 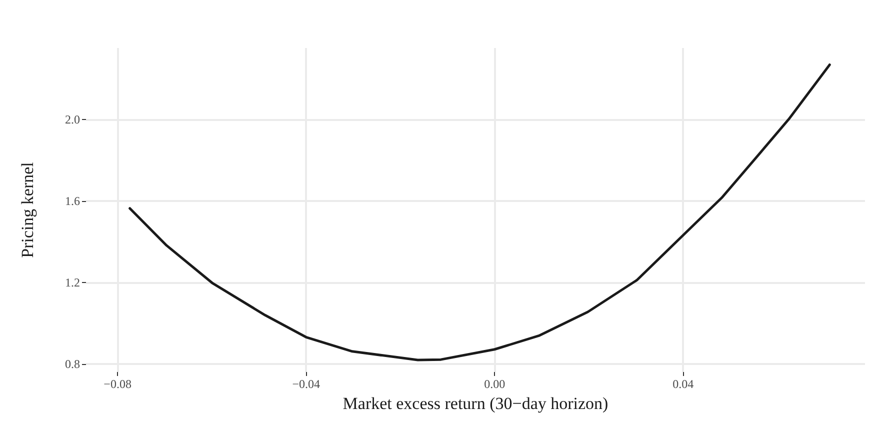 What do you see at coordinates (306, 384) in the screenshot?
I see `x-tick-label: −0.04` at bounding box center [306, 384].